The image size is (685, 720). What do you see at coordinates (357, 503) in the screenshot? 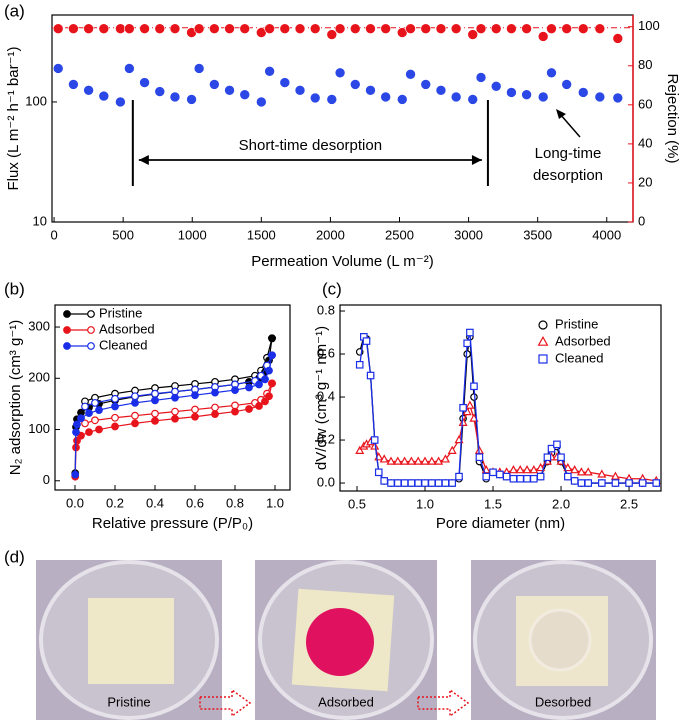
I see `x-tick-label: 0.5` at bounding box center [357, 503].